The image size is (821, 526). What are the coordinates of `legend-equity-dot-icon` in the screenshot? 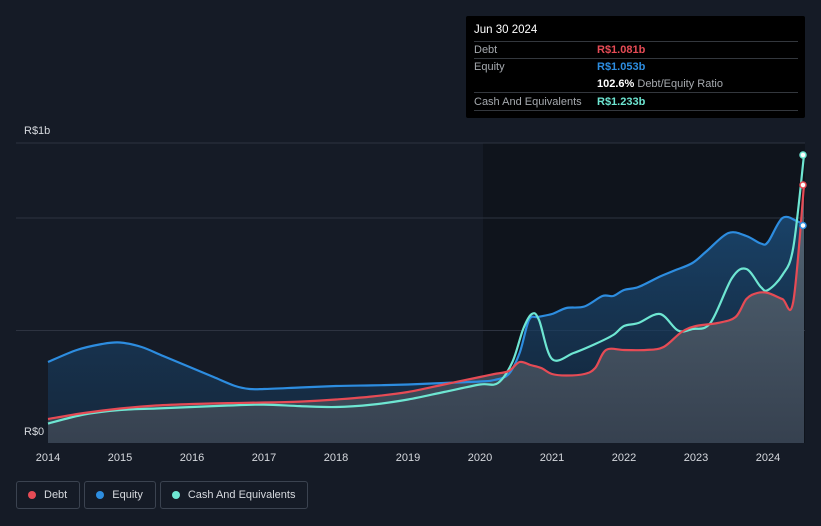 It's located at (100, 495).